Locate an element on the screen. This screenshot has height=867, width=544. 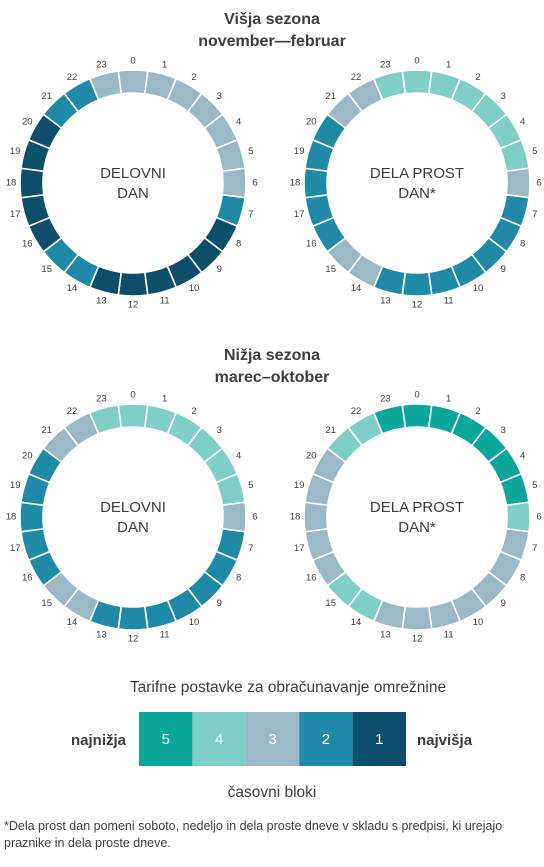
legend-lowest-label: najnižja is located at coordinates (99, 740).